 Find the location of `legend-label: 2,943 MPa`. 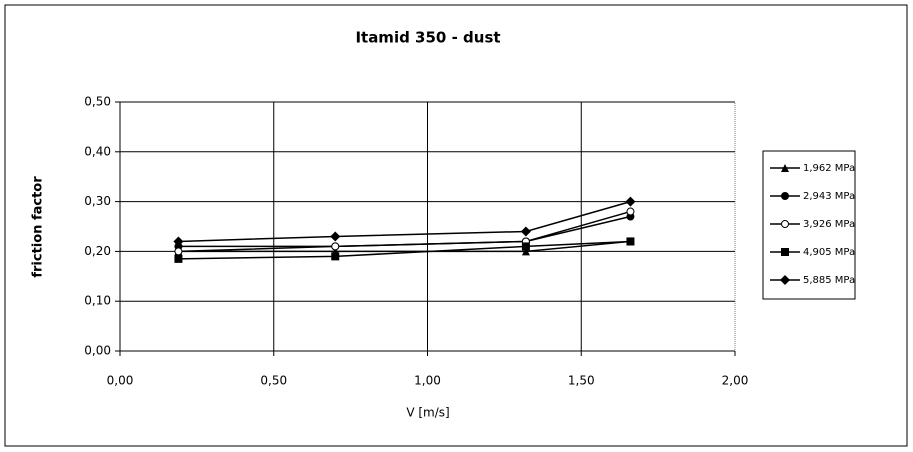

legend-label: 2,943 MPa is located at coordinates (829, 196).